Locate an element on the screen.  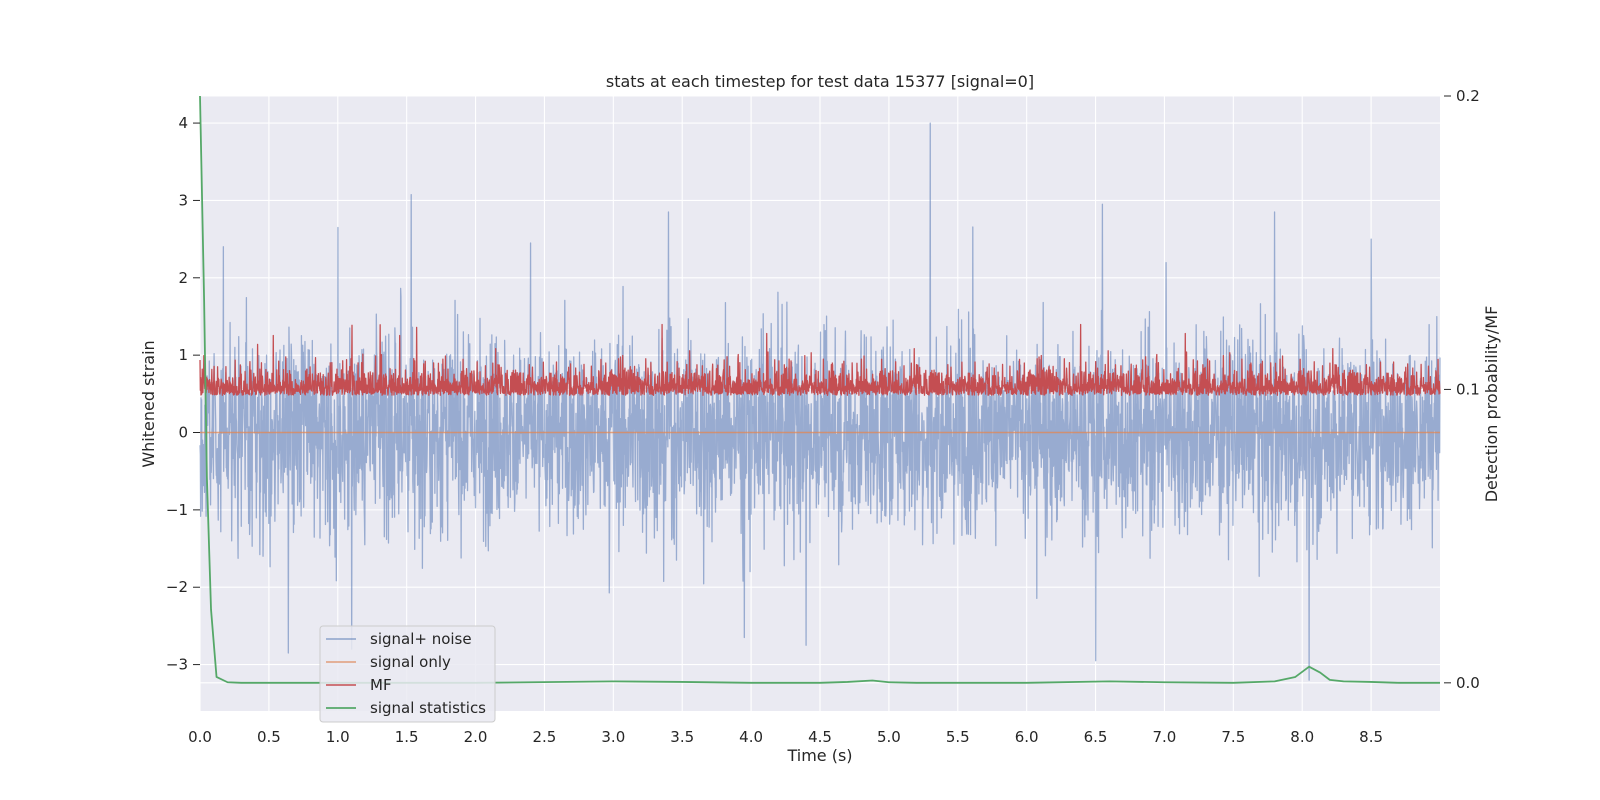
x-tick-label: 1.0 is located at coordinates (338, 737).